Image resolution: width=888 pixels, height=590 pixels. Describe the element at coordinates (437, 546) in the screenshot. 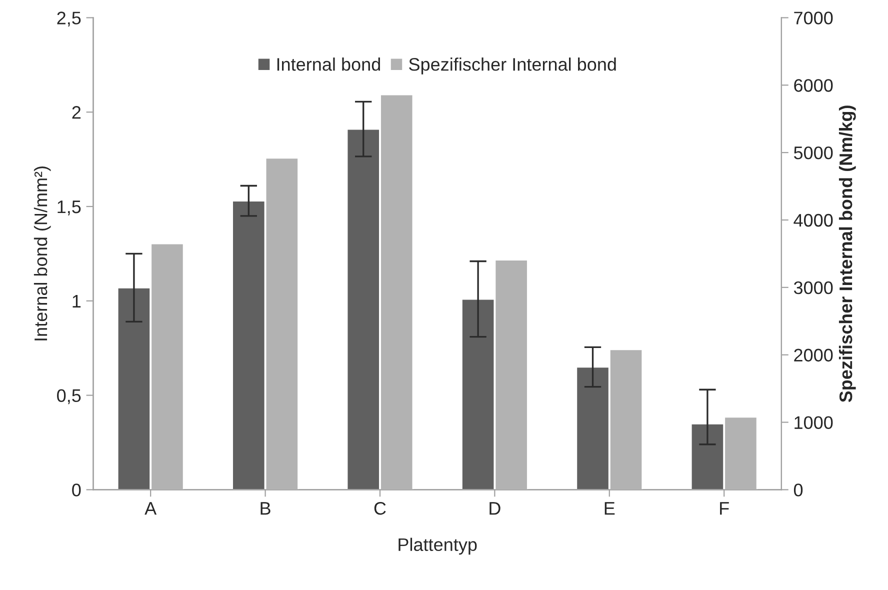

I see `x-axis-title: Plattentyp` at that location.